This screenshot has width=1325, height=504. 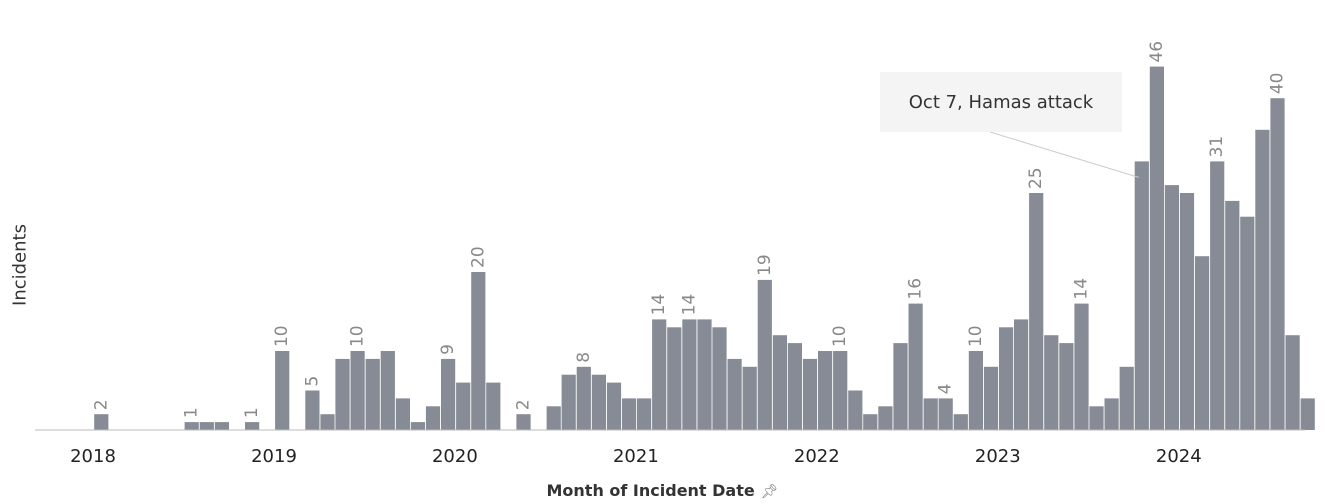 What do you see at coordinates (1157, 52) in the screenshot?
I see `value-label-2024-01: 46` at bounding box center [1157, 52].